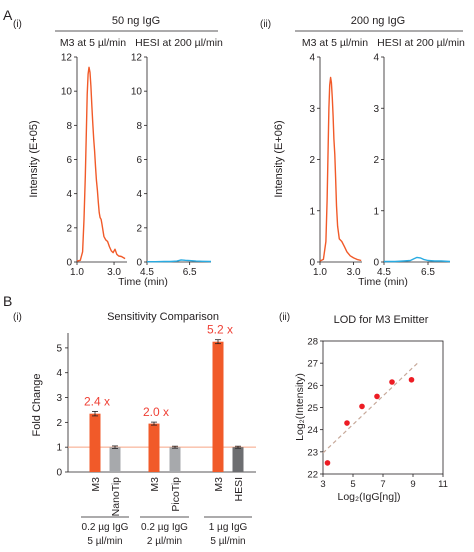  I want to click on y-tick-label-a3: 1, so click(312, 211).